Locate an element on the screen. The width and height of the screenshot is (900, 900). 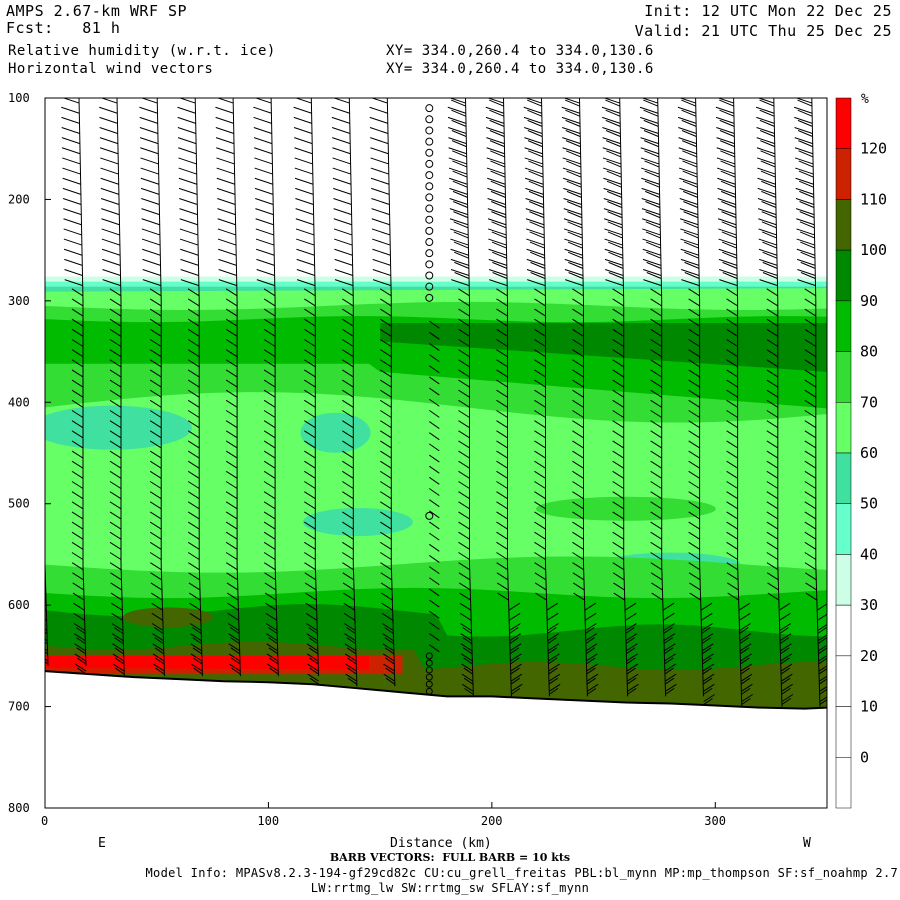
model-info-line2: LW:rrtmg_lw SW:rrtmg_sw SFLAY:sf_mynn is located at coordinates (450, 888).